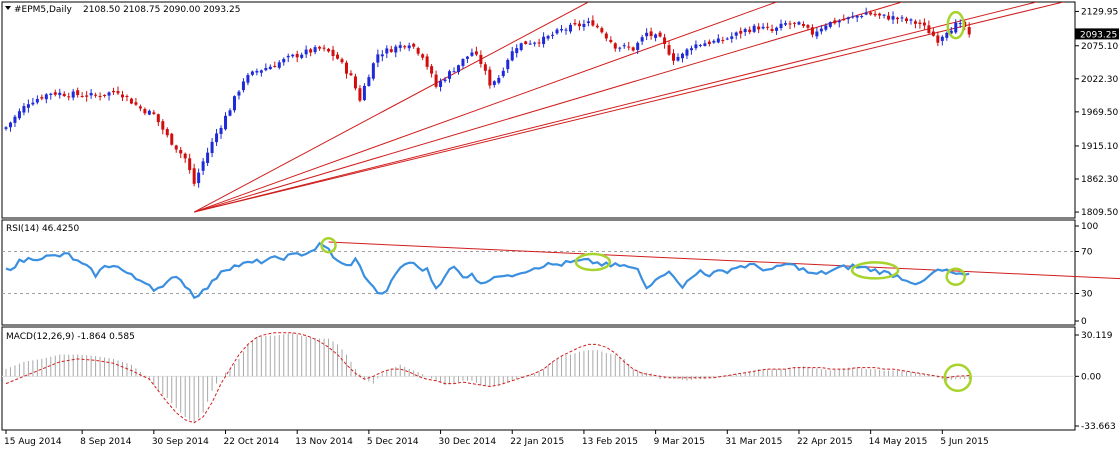 The image size is (1120, 451). What do you see at coordinates (1091, 377) in the screenshot?
I see `macd-axis-tick-label: 0.00` at bounding box center [1091, 377].